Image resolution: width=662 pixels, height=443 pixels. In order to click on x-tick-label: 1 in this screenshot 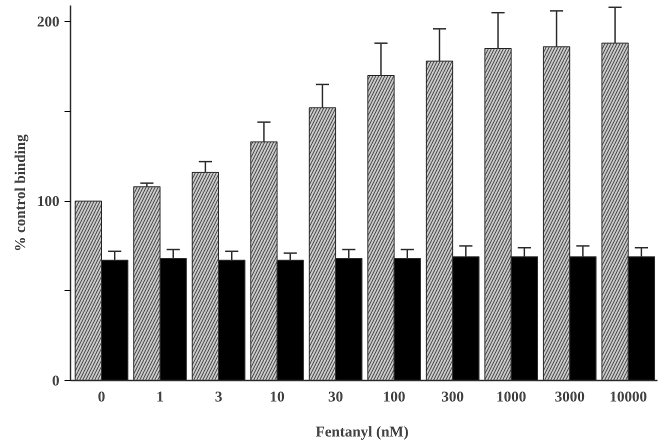, I will do `click(160, 398)`.